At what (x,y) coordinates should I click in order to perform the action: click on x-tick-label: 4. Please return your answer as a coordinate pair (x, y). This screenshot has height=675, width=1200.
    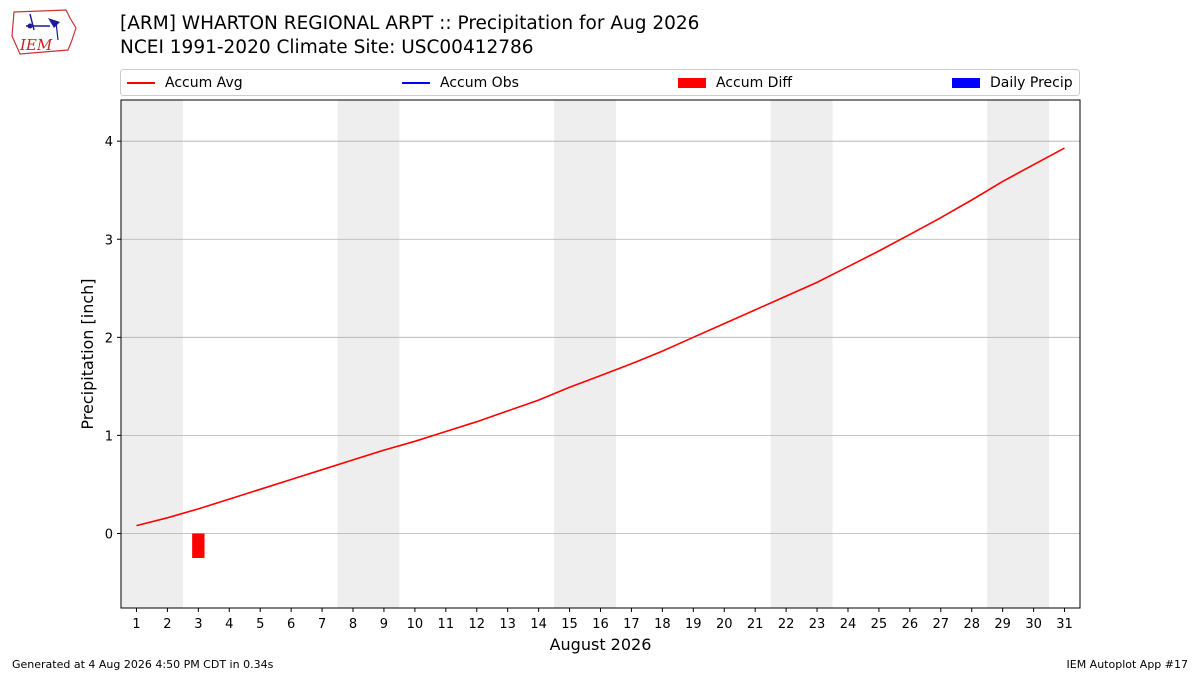
    Looking at the image, I should click on (229, 624).